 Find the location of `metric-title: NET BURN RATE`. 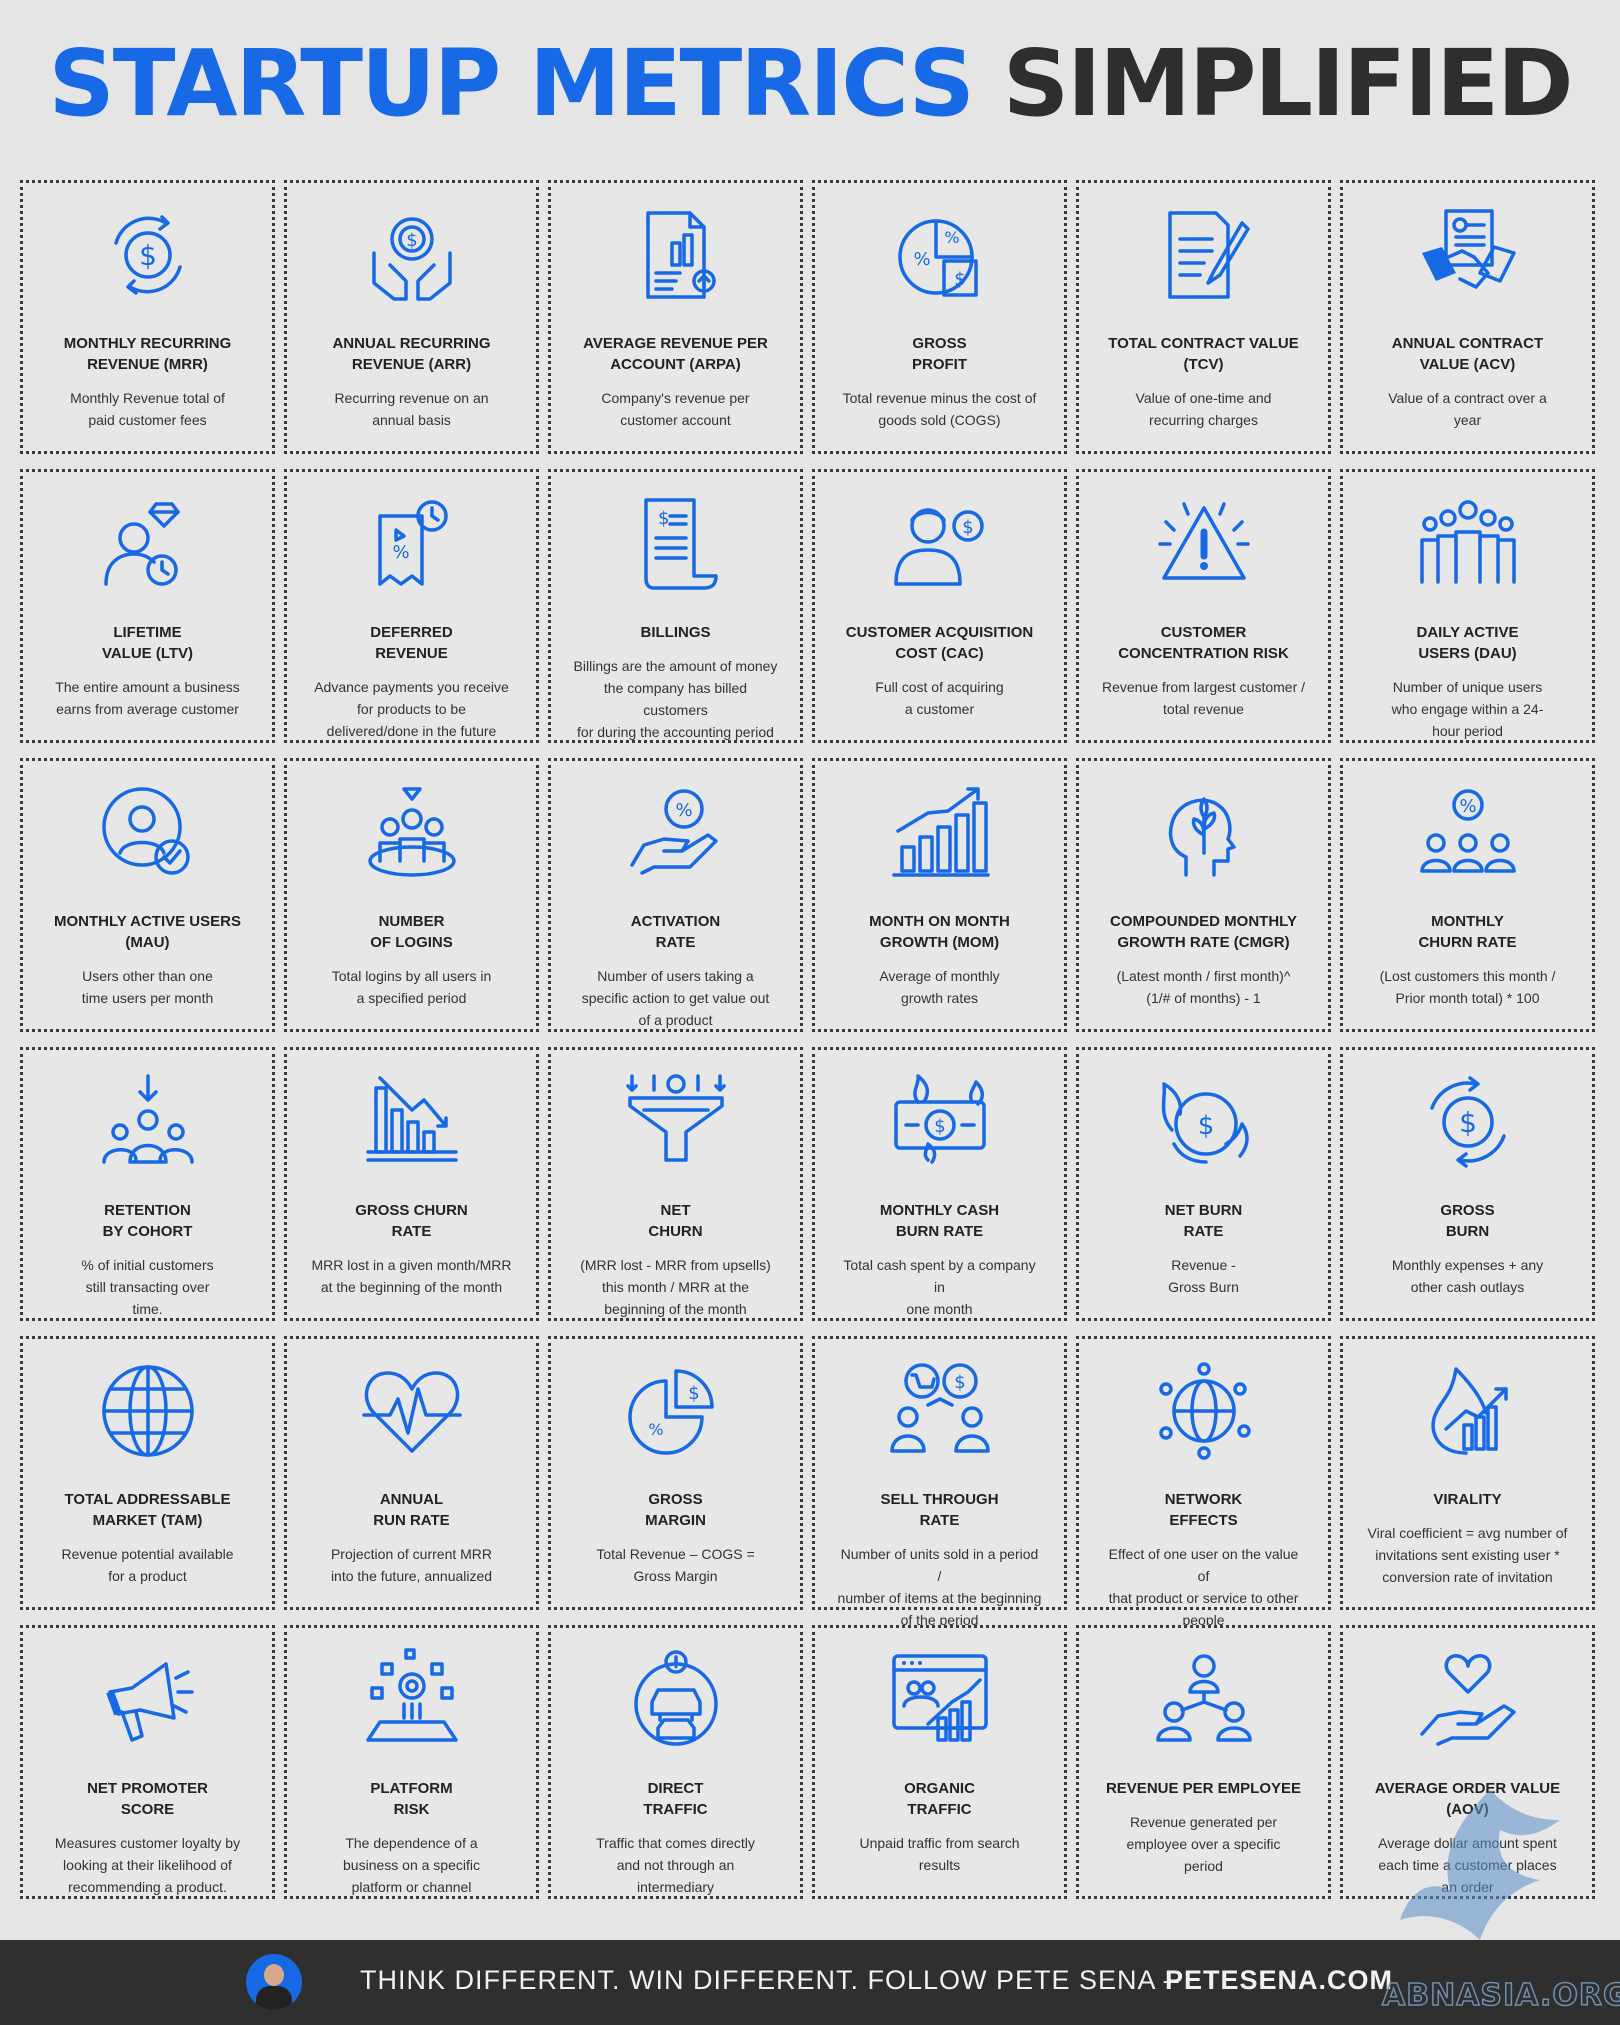

metric-title: NET BURN RATE is located at coordinates (1203, 1221).